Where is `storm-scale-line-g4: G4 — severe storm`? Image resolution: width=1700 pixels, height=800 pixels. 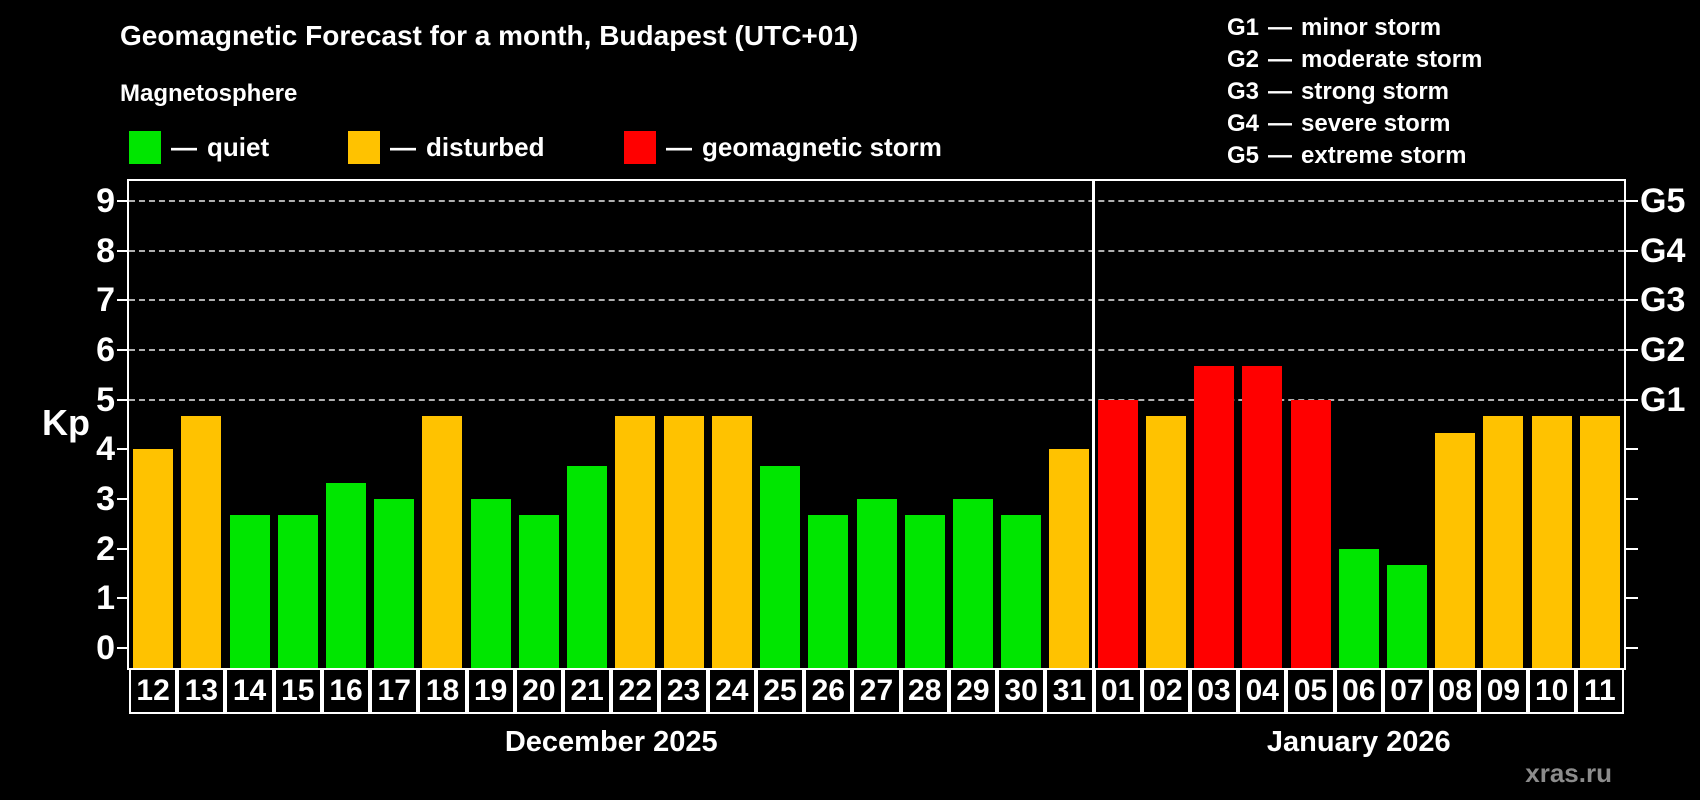 storm-scale-line-g4: G4 — severe storm is located at coordinates (1354, 124).